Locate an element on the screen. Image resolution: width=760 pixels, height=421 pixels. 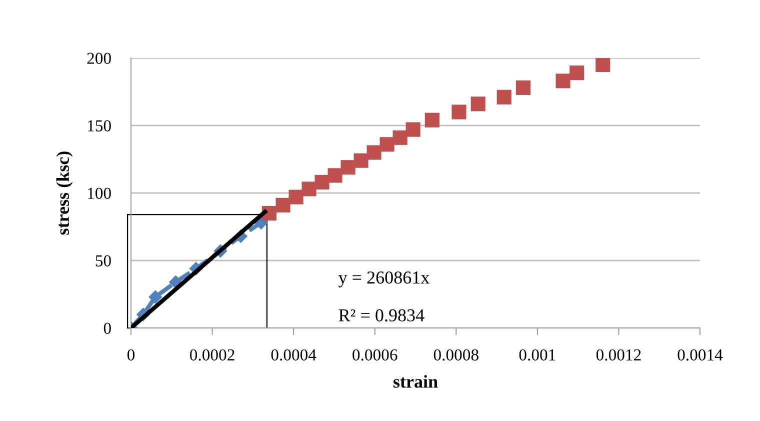
y-tick-label: 0 is located at coordinates (107, 328).